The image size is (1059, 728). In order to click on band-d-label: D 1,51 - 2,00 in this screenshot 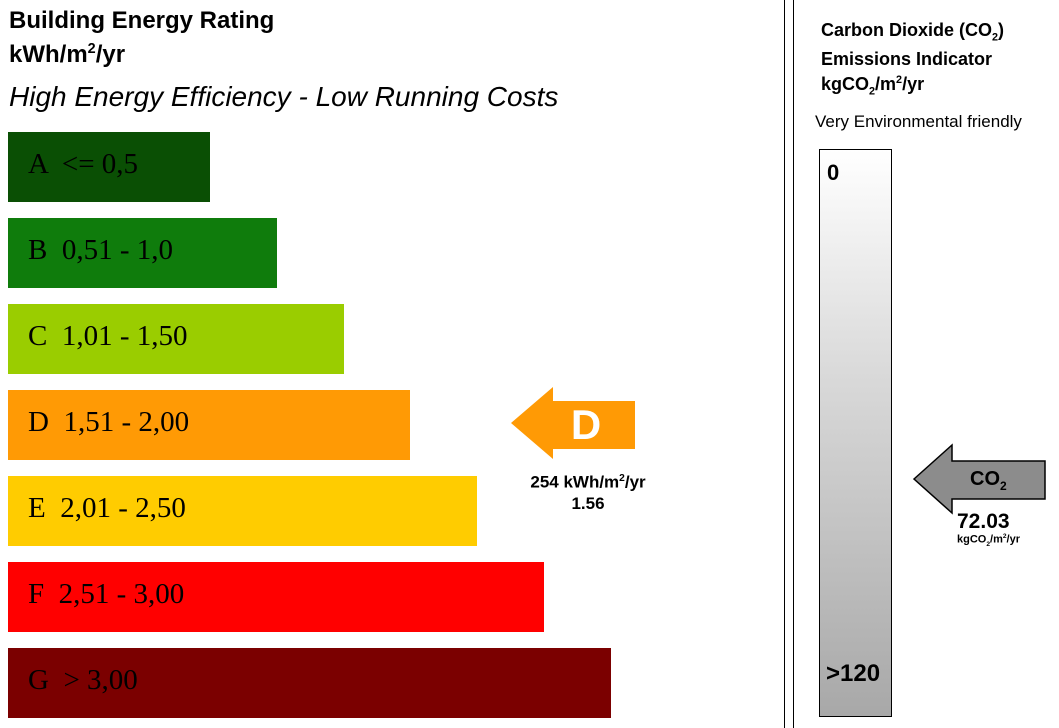, I will do `click(109, 422)`.